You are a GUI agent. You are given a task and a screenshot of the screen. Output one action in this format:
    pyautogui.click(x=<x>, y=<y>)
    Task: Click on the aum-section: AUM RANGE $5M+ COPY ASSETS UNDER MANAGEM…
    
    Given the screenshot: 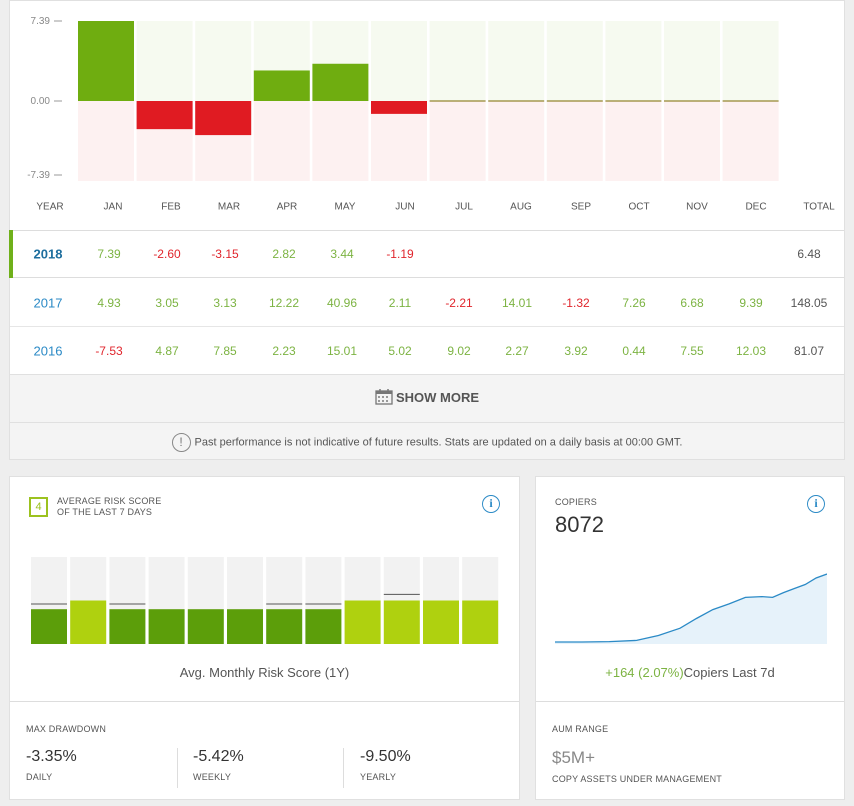 What is the action you would take?
    pyautogui.click(x=690, y=750)
    